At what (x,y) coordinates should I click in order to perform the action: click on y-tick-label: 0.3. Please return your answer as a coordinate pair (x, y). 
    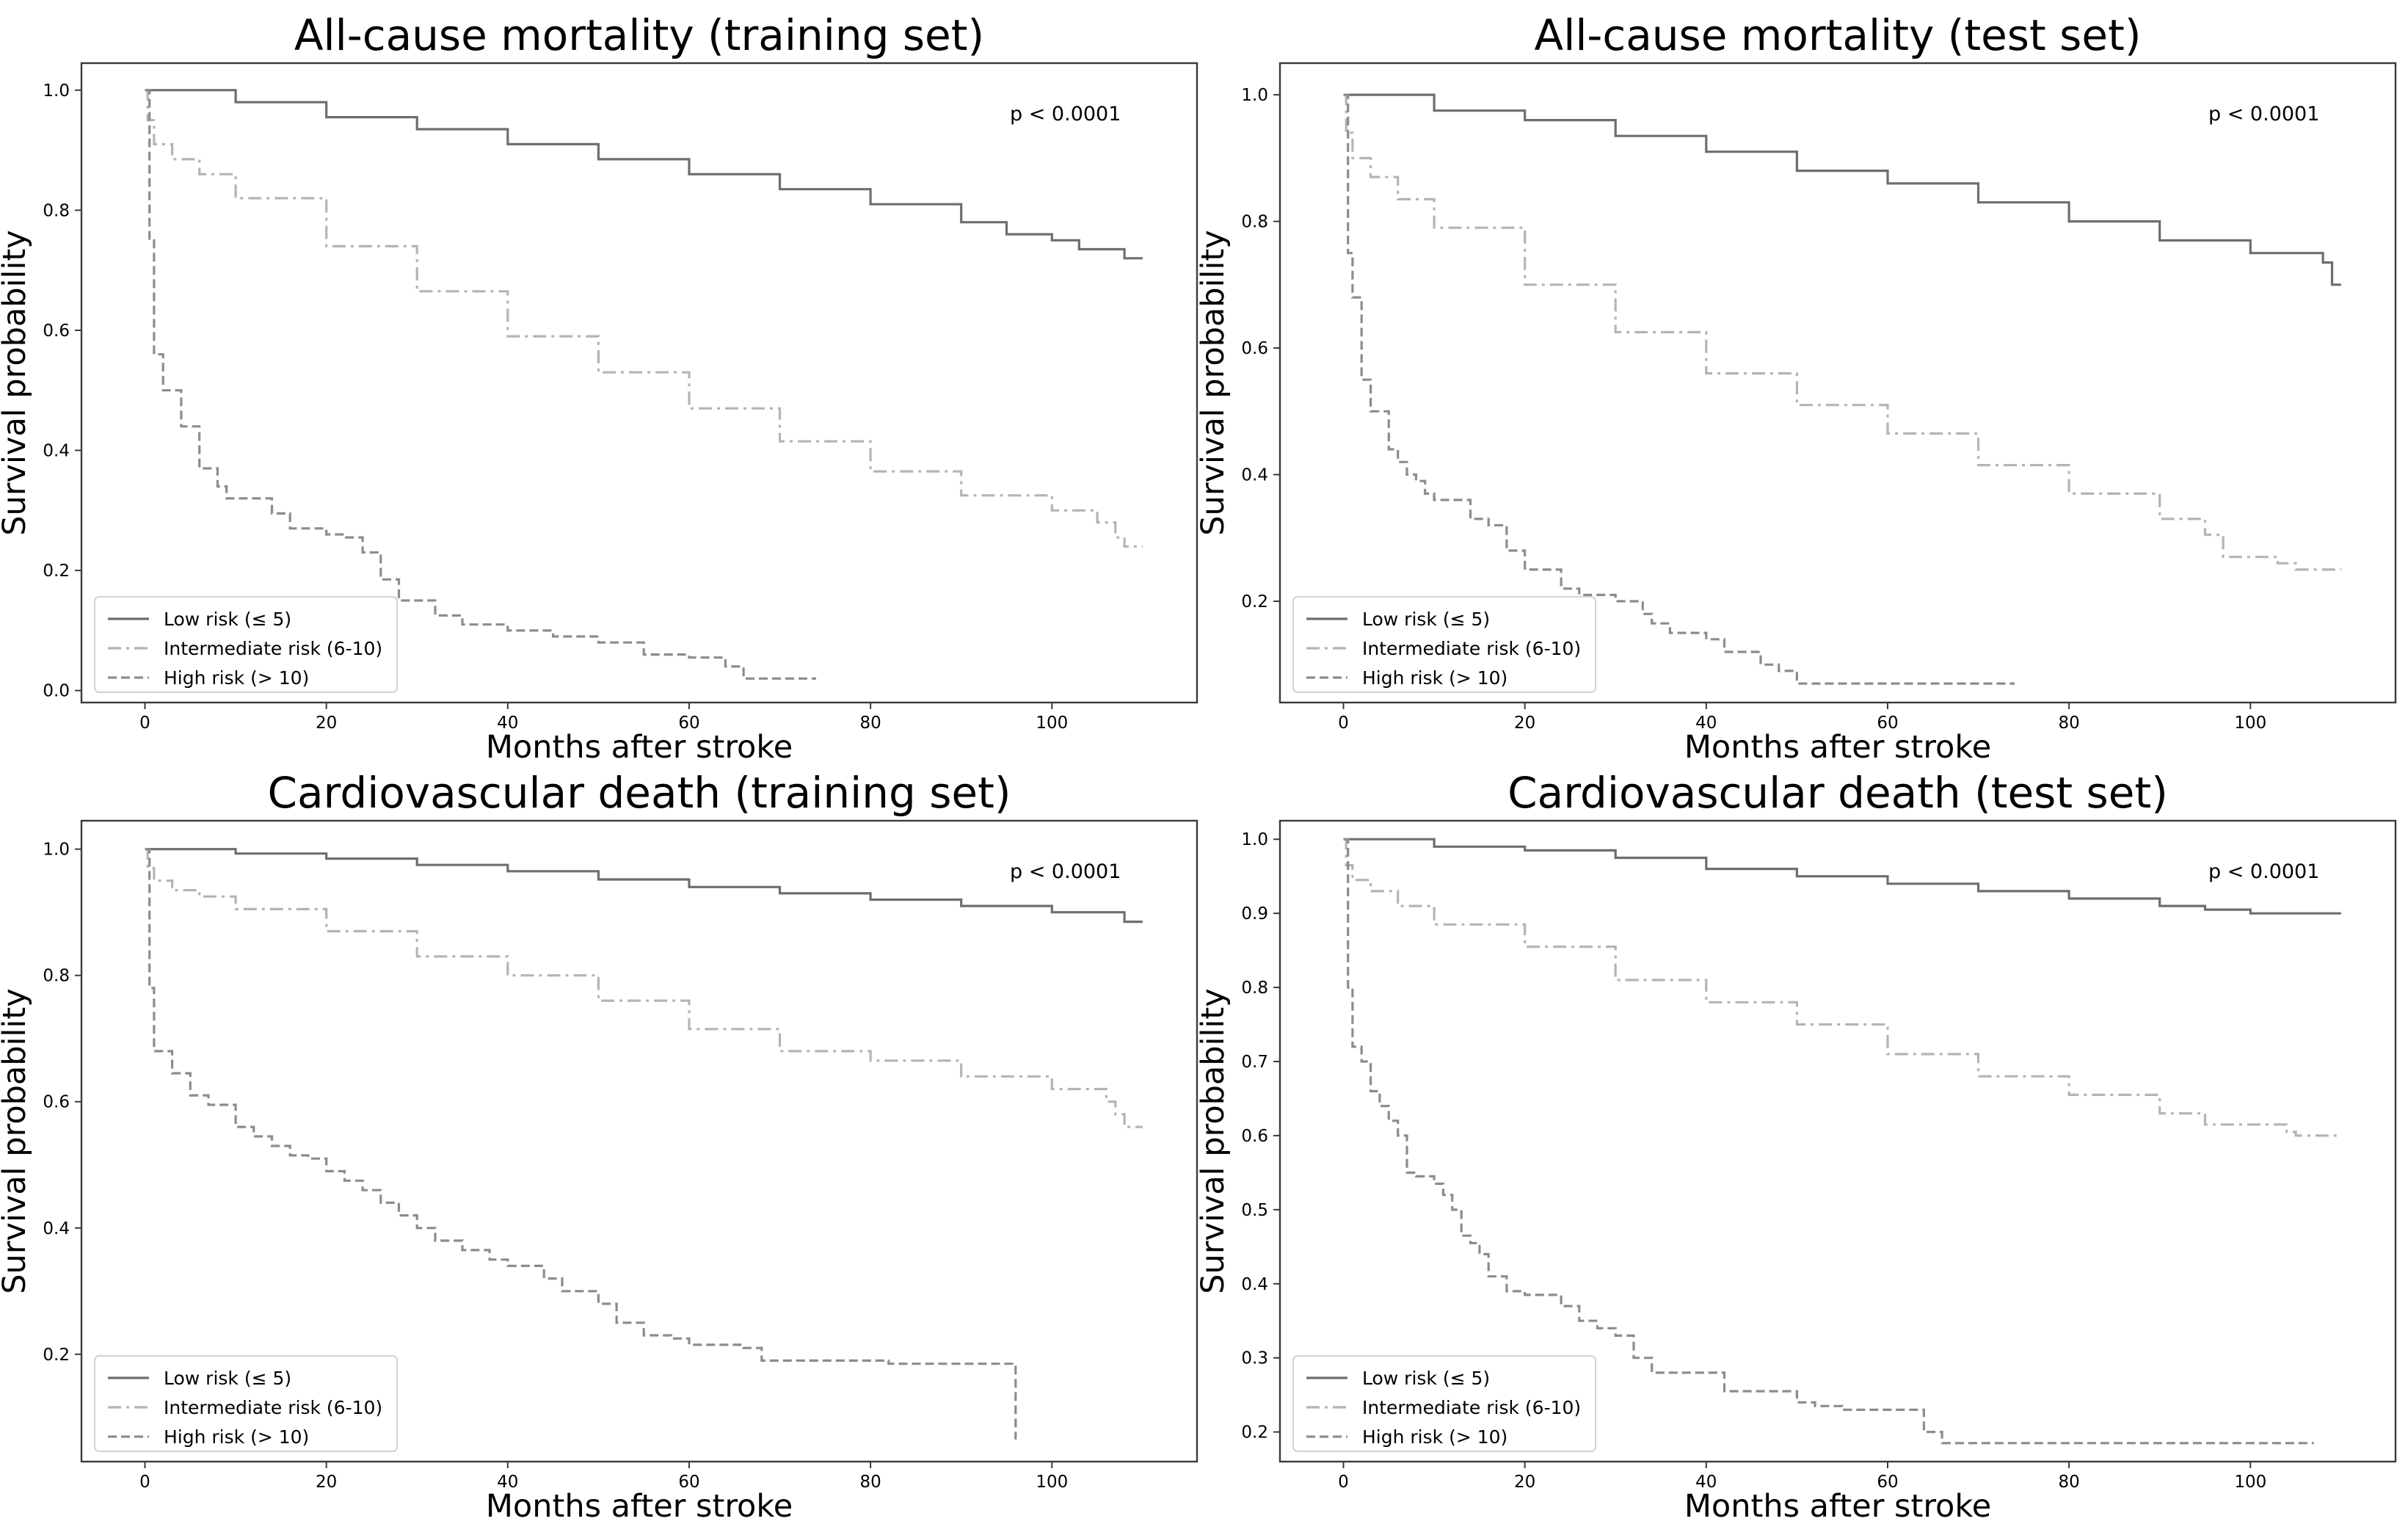
    Looking at the image, I should click on (1254, 1358).